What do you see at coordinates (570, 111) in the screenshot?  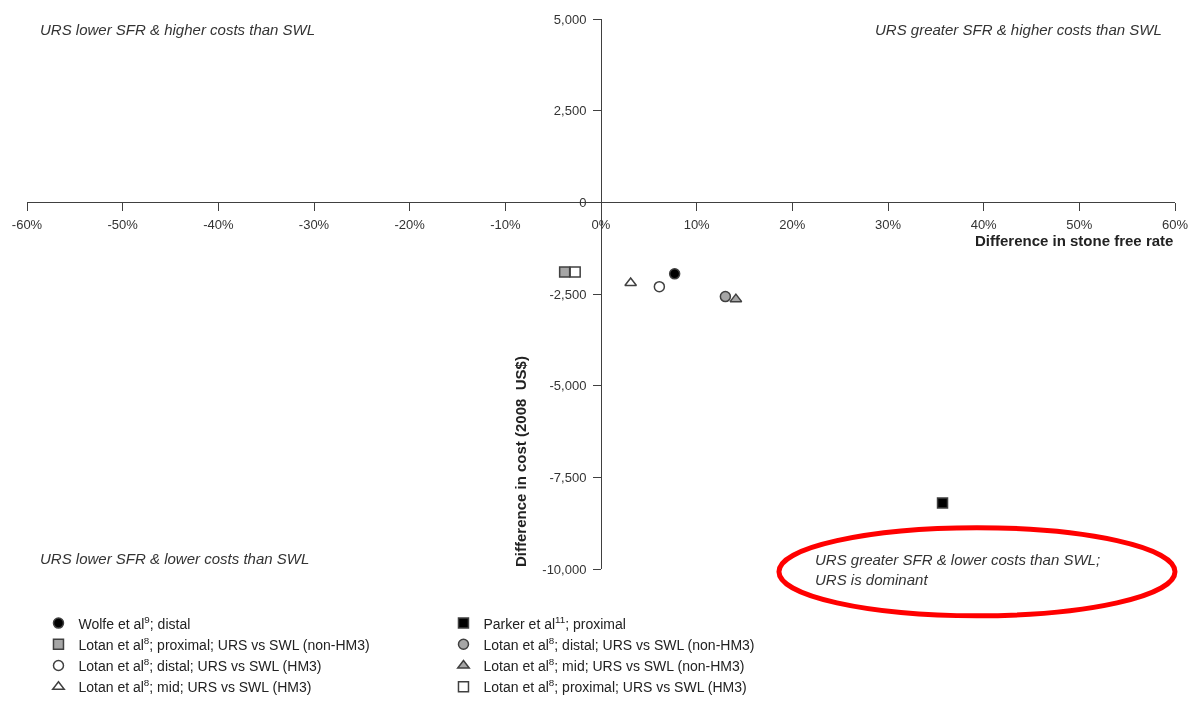 I see `y-tick-label: 2,500` at bounding box center [570, 111].